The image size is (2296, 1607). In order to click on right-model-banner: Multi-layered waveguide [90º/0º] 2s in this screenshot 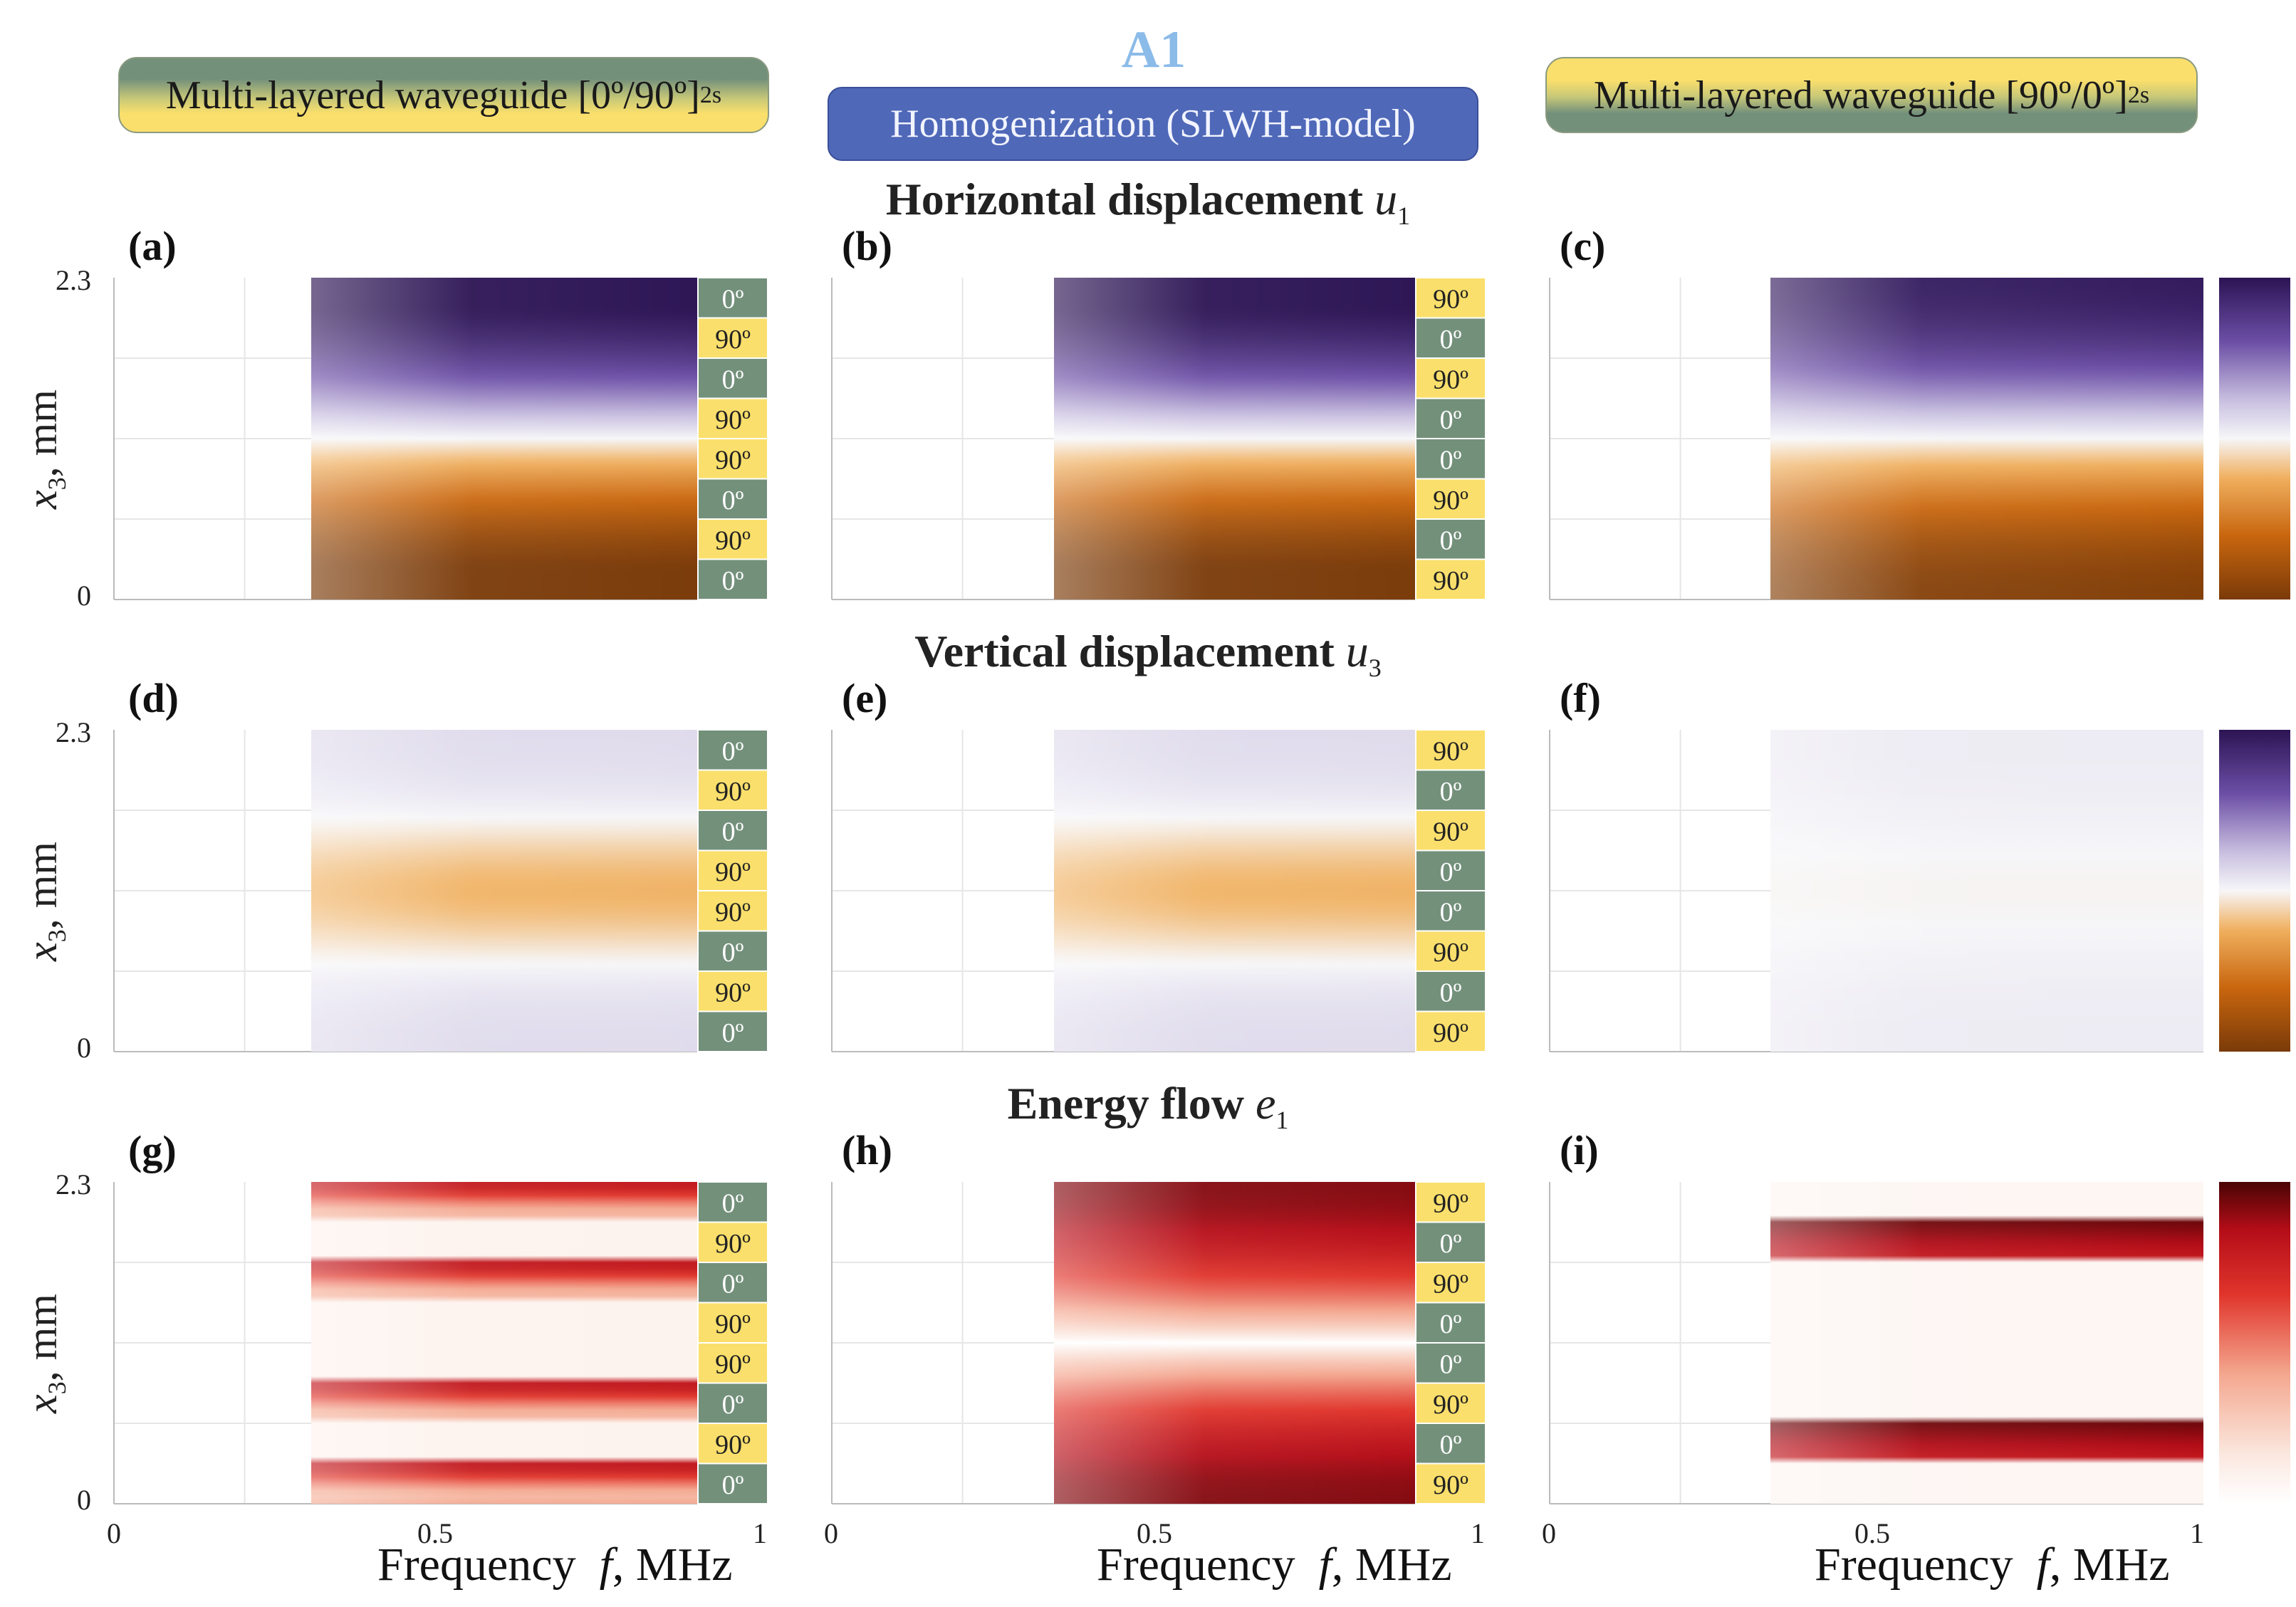, I will do `click(1871, 95)`.